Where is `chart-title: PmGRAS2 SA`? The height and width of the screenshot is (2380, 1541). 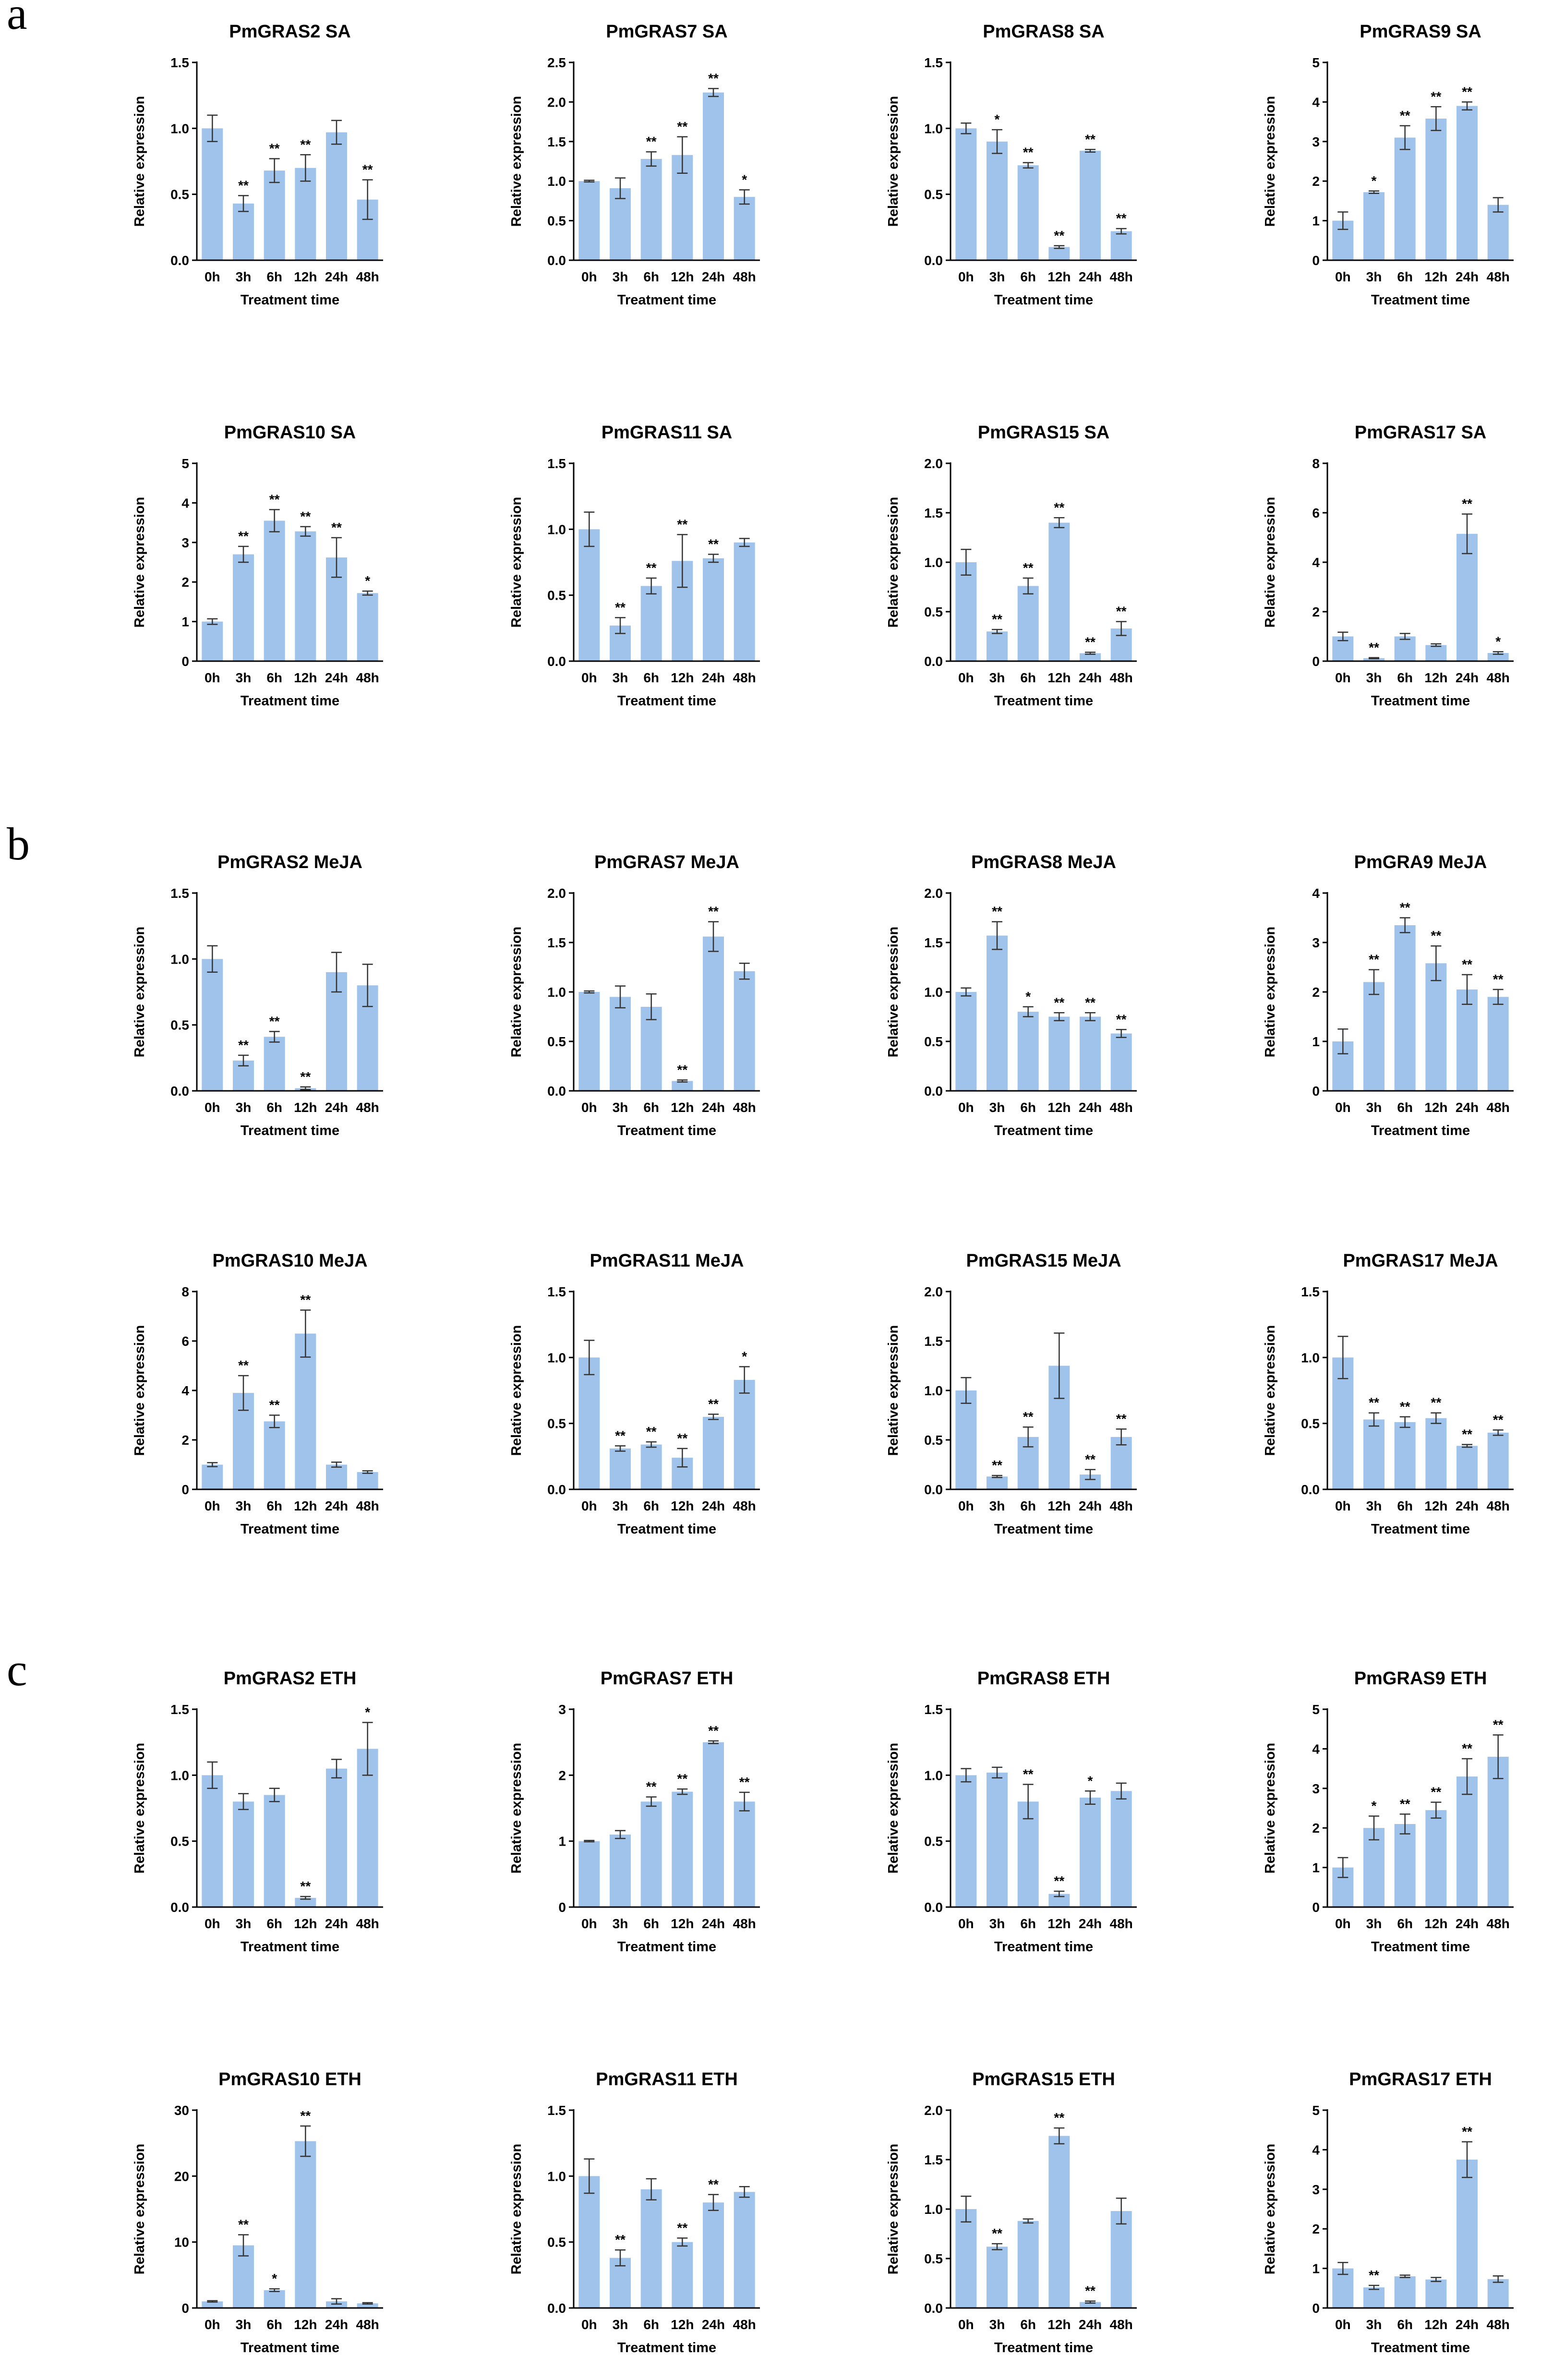 chart-title: PmGRAS2 SA is located at coordinates (289, 32).